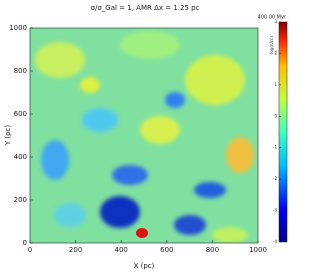 This screenshot has width=320, height=274. Describe the element at coordinates (275, 178) in the screenshot. I see `colorbar-tick-label: -2` at that location.